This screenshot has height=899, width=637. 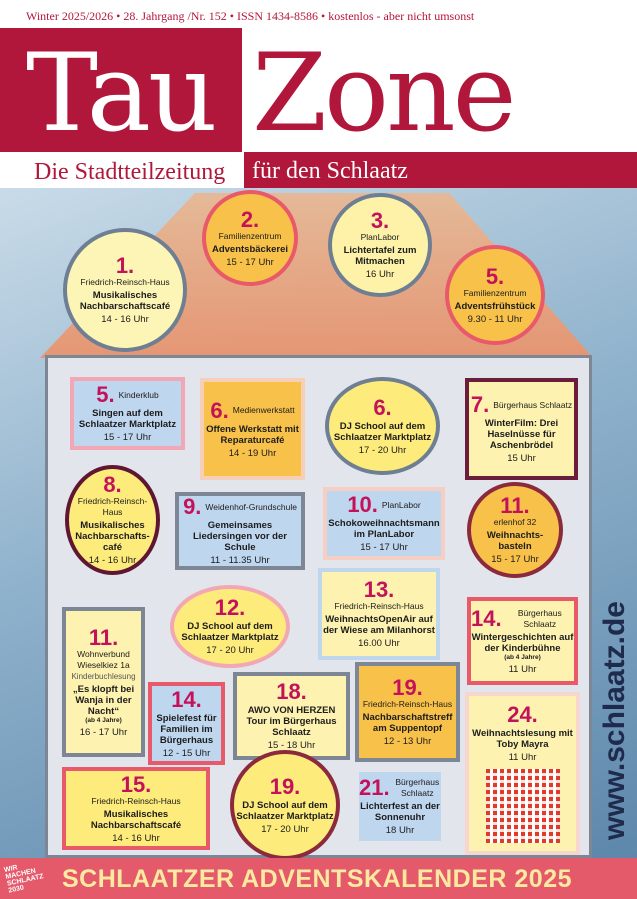 I want to click on event-time: 16 - 17 Uhr, so click(x=103, y=732).